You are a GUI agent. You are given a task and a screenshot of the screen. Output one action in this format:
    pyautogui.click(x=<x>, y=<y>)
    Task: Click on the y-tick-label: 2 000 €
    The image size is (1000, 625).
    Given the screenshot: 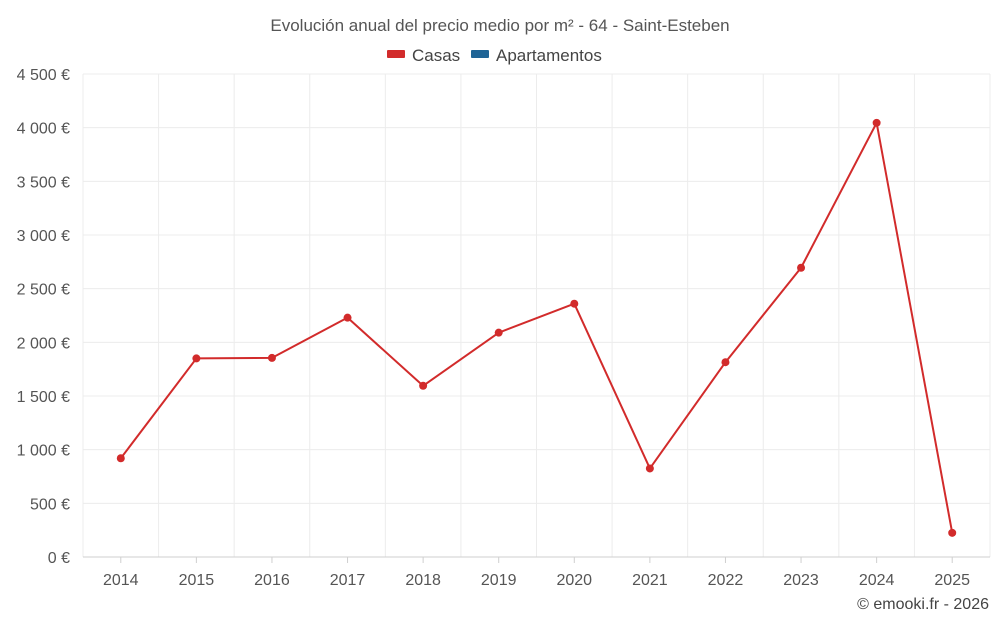 What is the action you would take?
    pyautogui.click(x=43, y=343)
    